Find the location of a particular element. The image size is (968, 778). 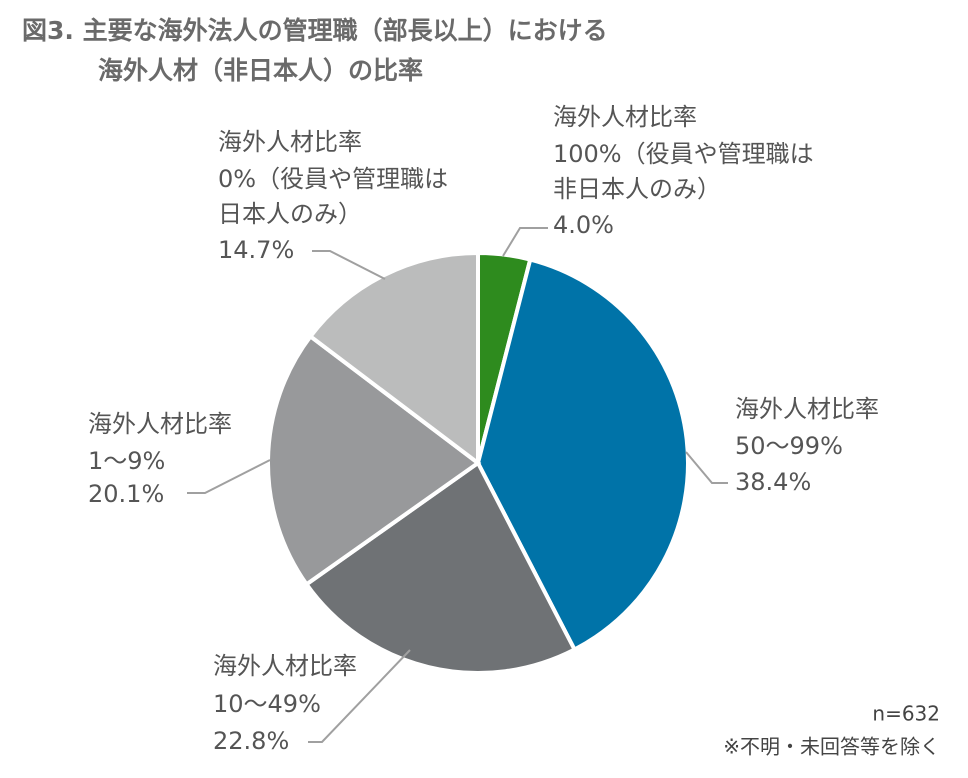

slice-label: 非日本人のみ） is located at coordinates (637, 189).